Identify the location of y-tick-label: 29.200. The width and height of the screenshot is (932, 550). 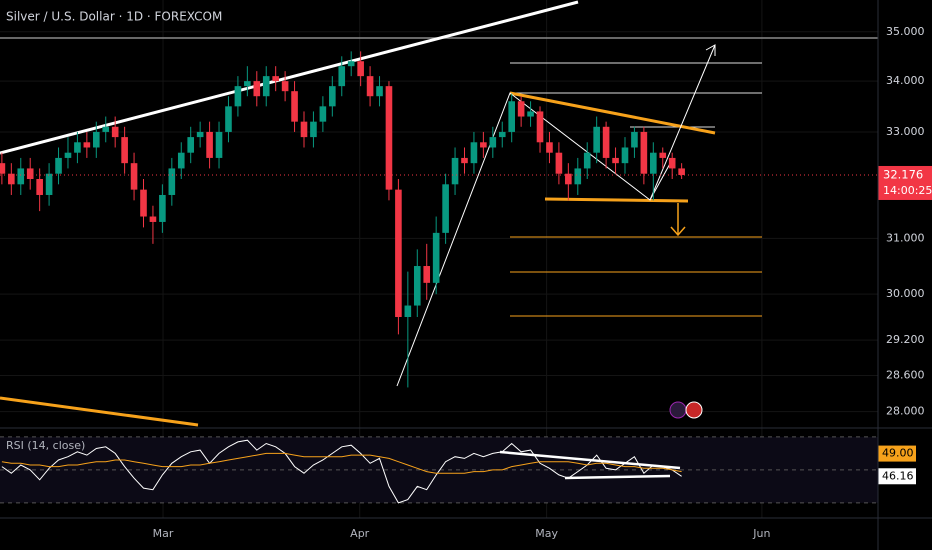
(905, 339).